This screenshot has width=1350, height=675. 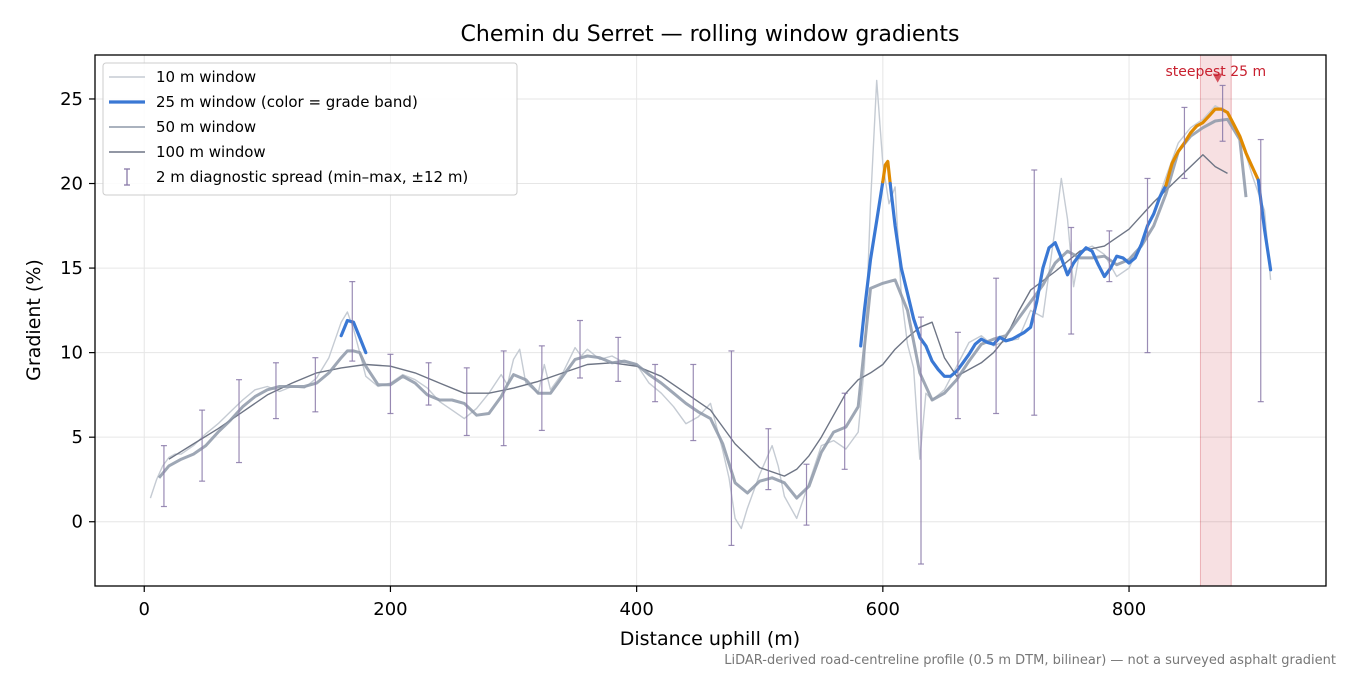 I want to click on y-tick-label: 10, so click(x=71, y=353).